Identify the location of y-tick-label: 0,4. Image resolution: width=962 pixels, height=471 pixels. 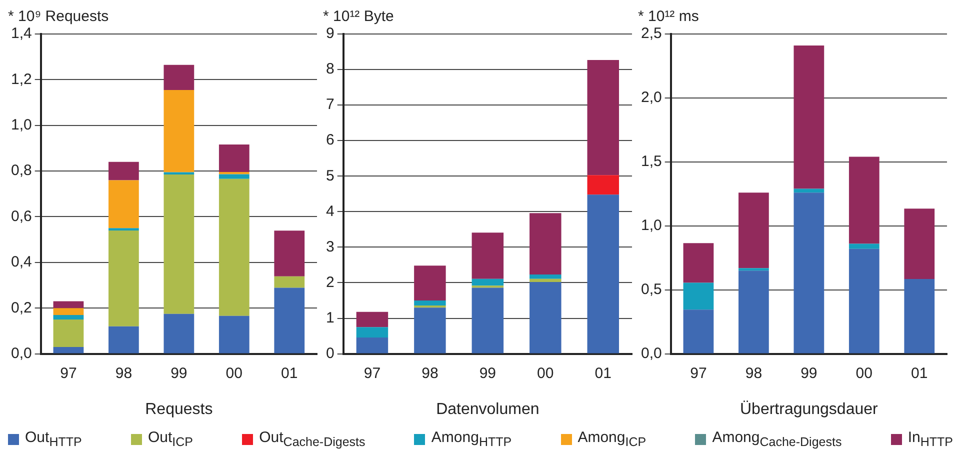
(21, 262).